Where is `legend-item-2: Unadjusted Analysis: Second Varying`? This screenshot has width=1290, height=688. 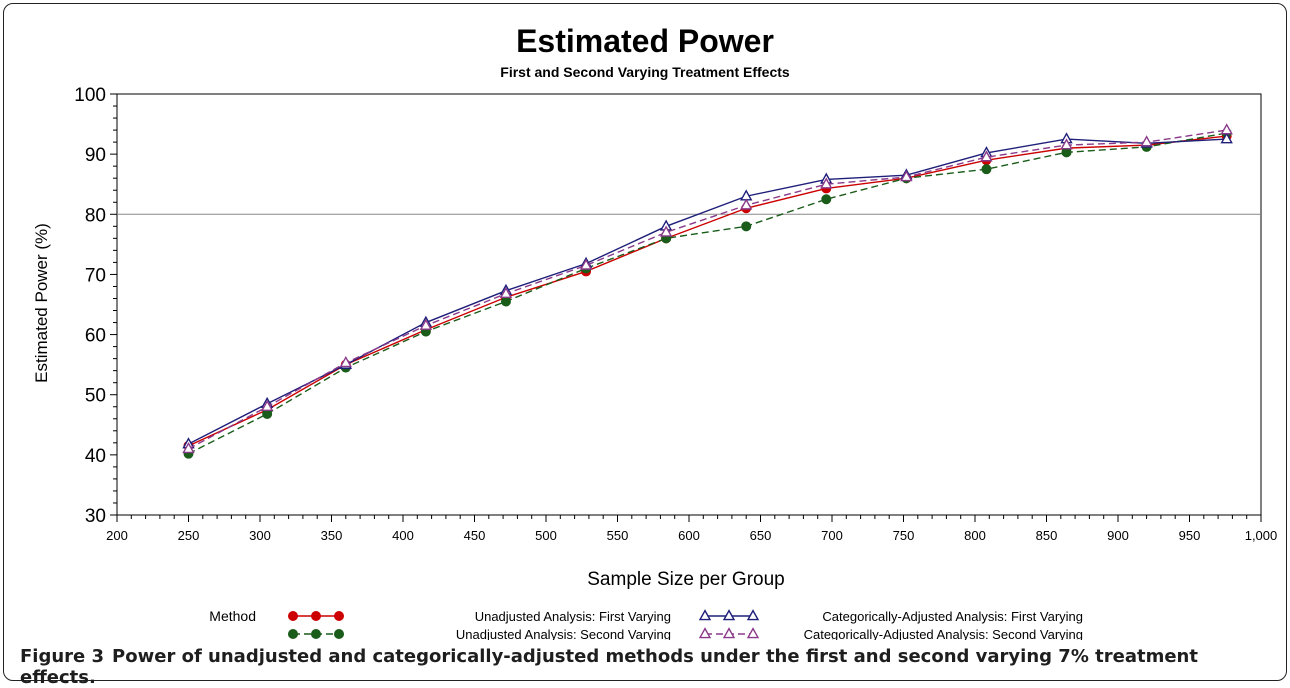 legend-item-2: Unadjusted Analysis: Second Varying is located at coordinates (479, 633).